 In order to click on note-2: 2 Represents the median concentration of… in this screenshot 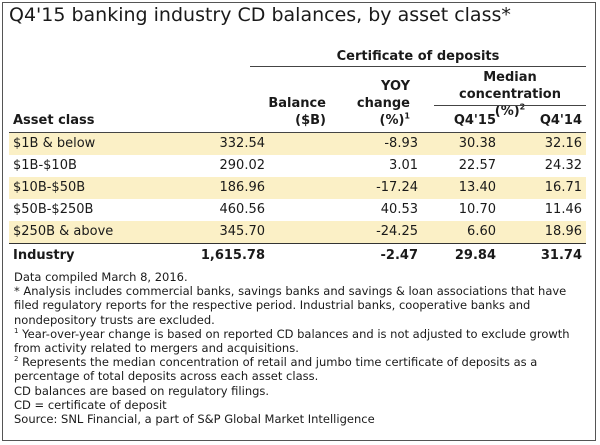, I will do `click(276, 369)`.